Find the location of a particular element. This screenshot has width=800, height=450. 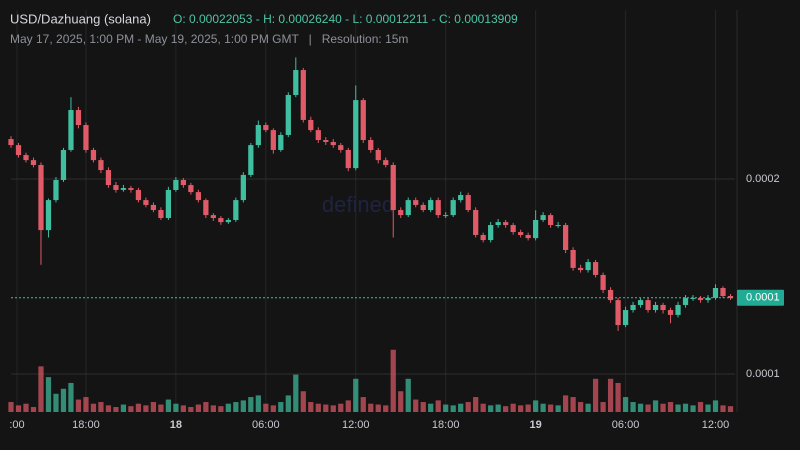

x-tick-label: 12:00 is located at coordinates (716, 425).